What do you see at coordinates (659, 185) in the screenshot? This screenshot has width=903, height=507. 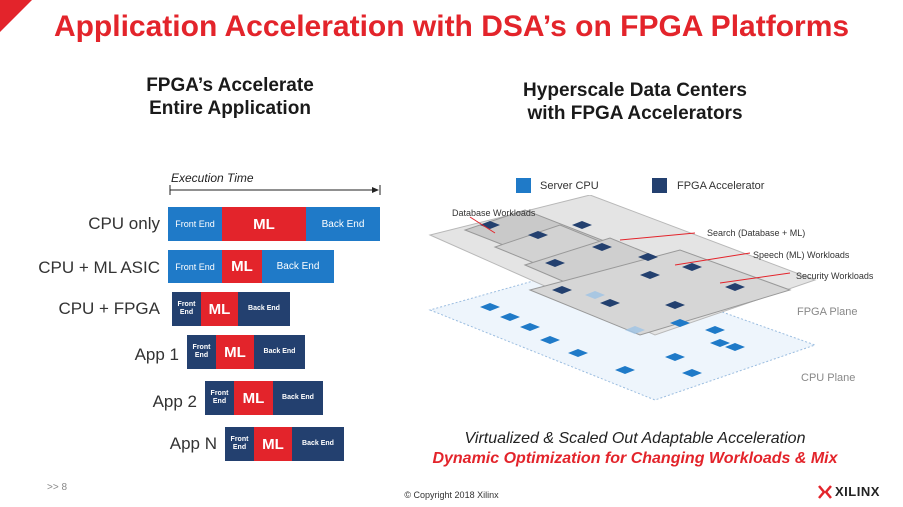 I see `legend-fpga-swatch` at bounding box center [659, 185].